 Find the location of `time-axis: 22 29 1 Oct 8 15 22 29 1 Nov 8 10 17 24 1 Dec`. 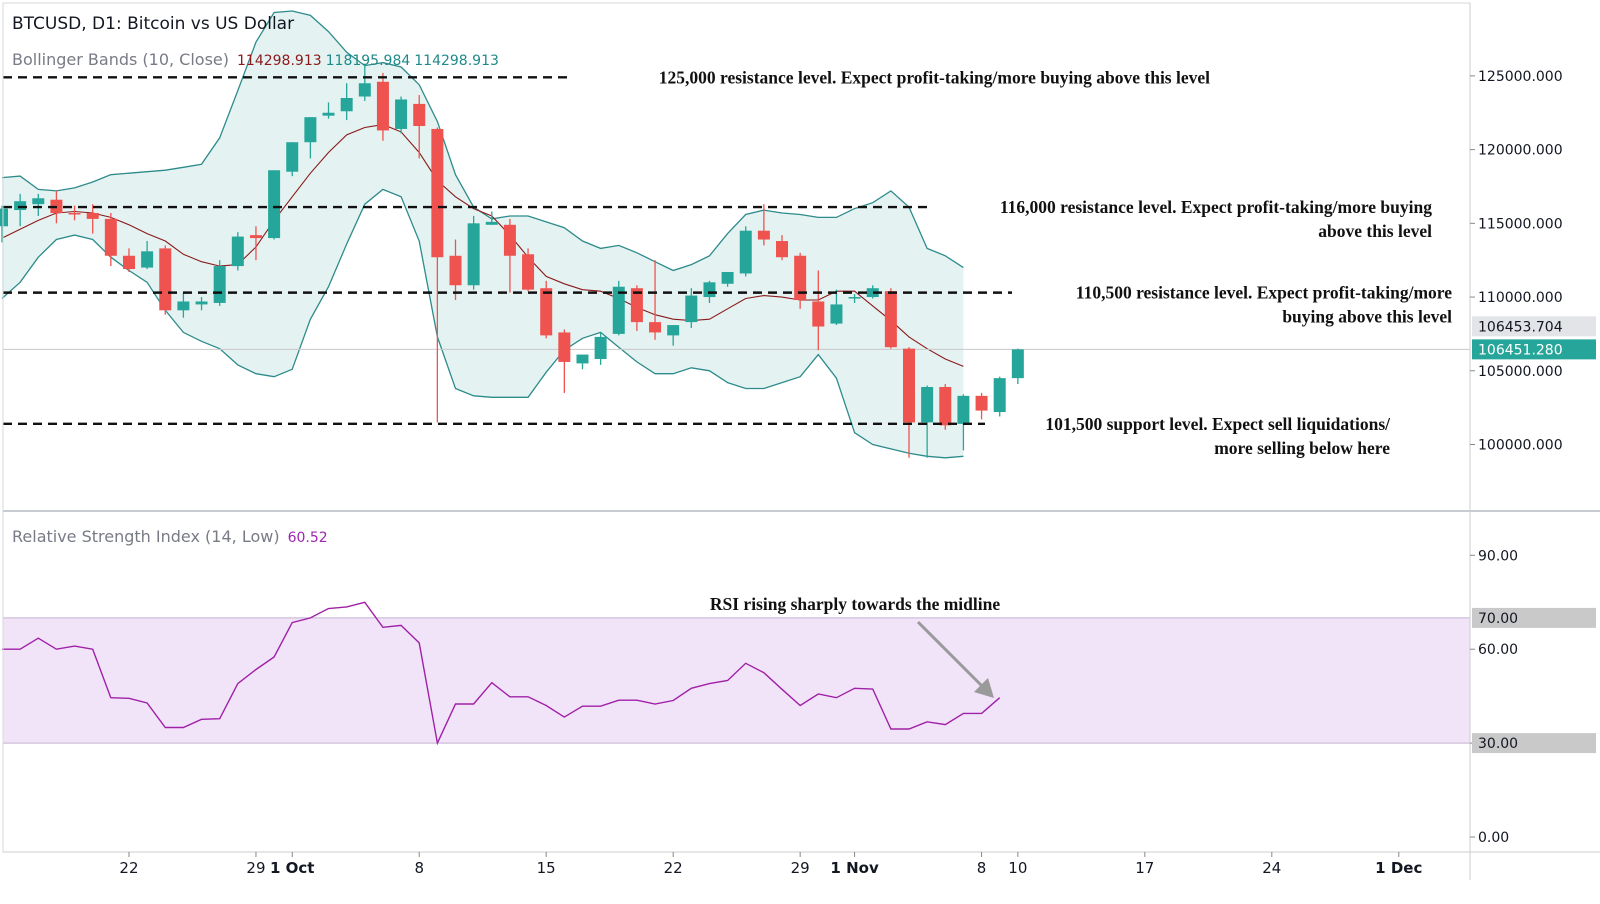

time-axis: 22 29 1 Oct 8 15 22 29 1 Nov 8 10 17 24 1 Dec is located at coordinates (770, 864).